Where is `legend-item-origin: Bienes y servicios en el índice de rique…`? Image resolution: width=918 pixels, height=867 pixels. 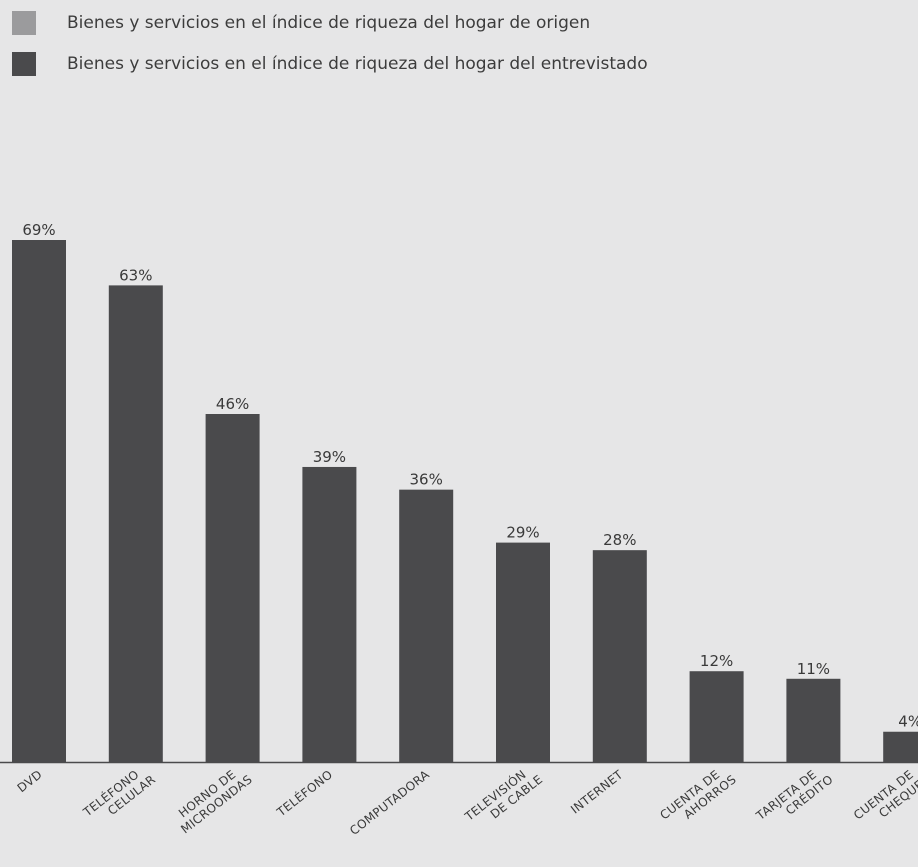
legend-item-origin: Bienes y servicios en el índice de rique… is located at coordinates (330, 23).